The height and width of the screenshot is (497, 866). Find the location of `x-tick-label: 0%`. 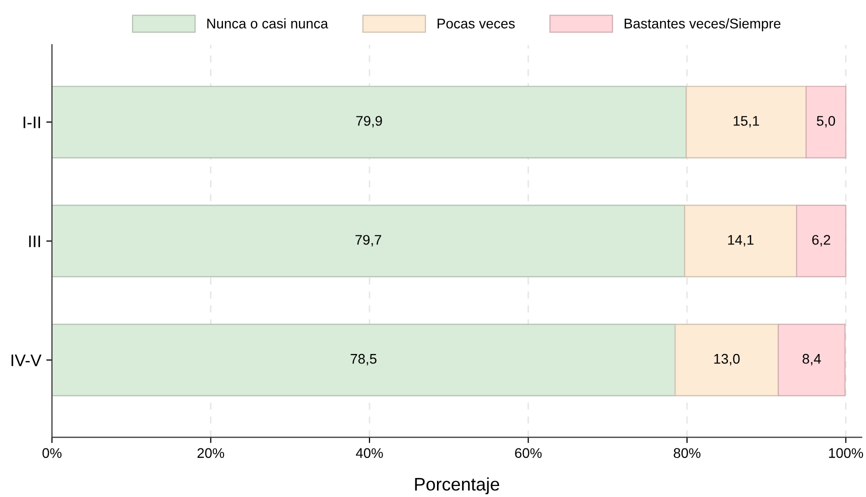

x-tick-label: 0% is located at coordinates (52, 453).